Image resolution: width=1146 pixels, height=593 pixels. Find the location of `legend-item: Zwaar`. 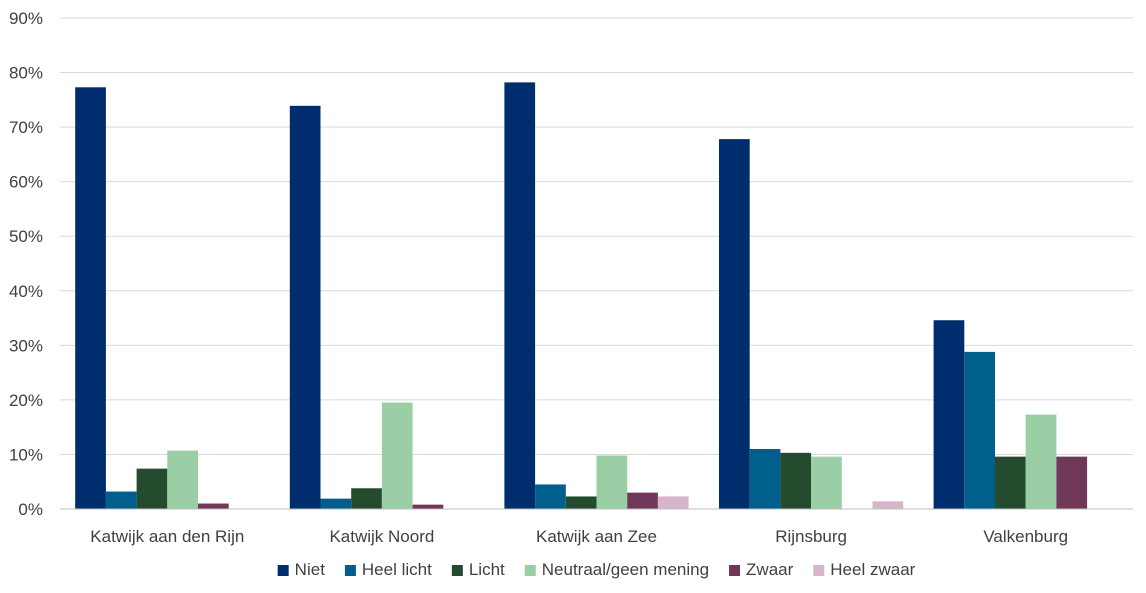

legend-item: Zwaar is located at coordinates (761, 569).